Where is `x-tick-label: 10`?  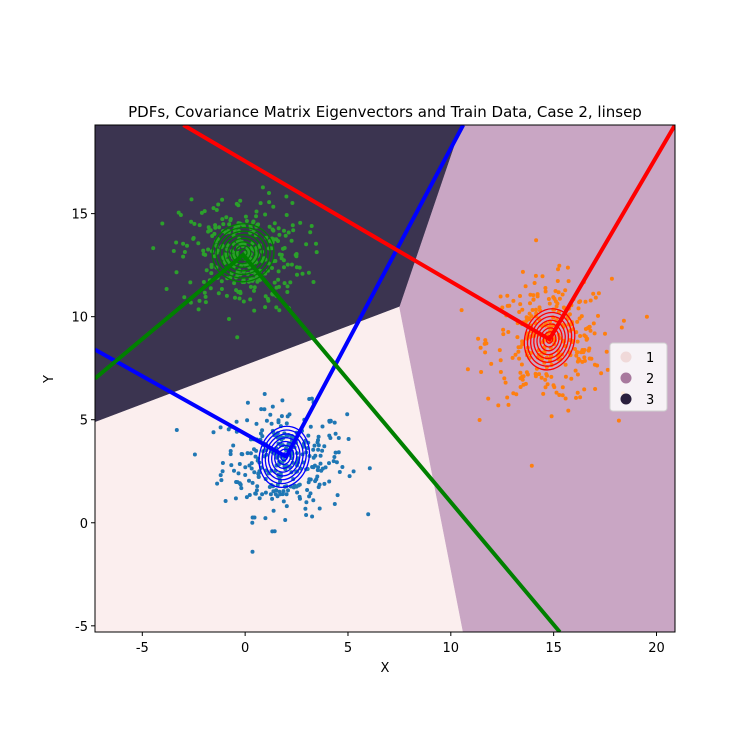
x-tick-label: 10 is located at coordinates (451, 648).